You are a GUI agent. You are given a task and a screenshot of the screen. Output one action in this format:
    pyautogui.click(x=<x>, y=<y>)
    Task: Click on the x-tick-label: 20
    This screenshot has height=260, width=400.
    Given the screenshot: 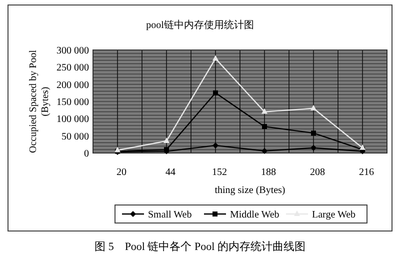 What is the action you would take?
    pyautogui.click(x=121, y=172)
    